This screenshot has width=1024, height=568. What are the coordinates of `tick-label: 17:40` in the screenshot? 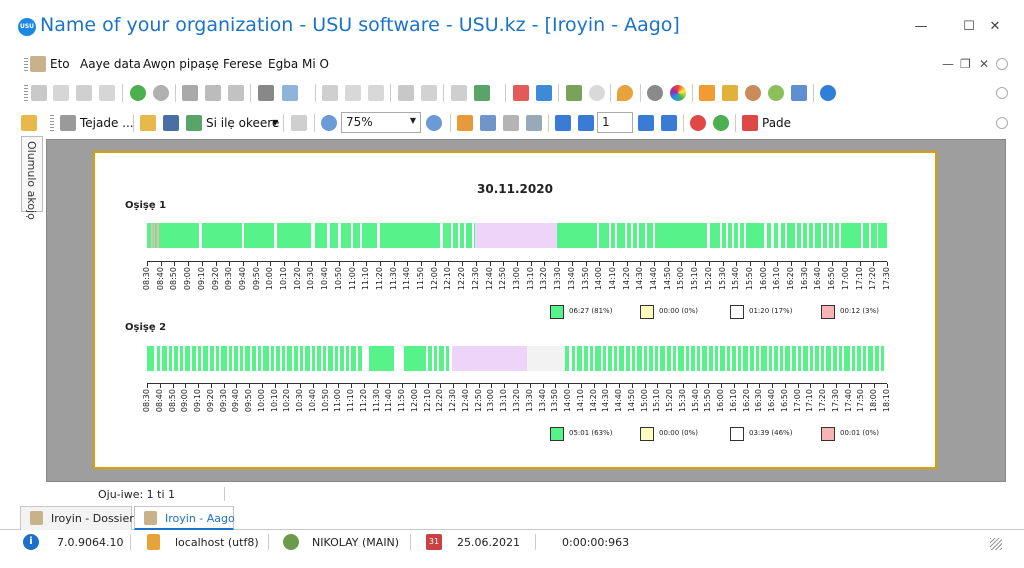 It's located at (848, 401).